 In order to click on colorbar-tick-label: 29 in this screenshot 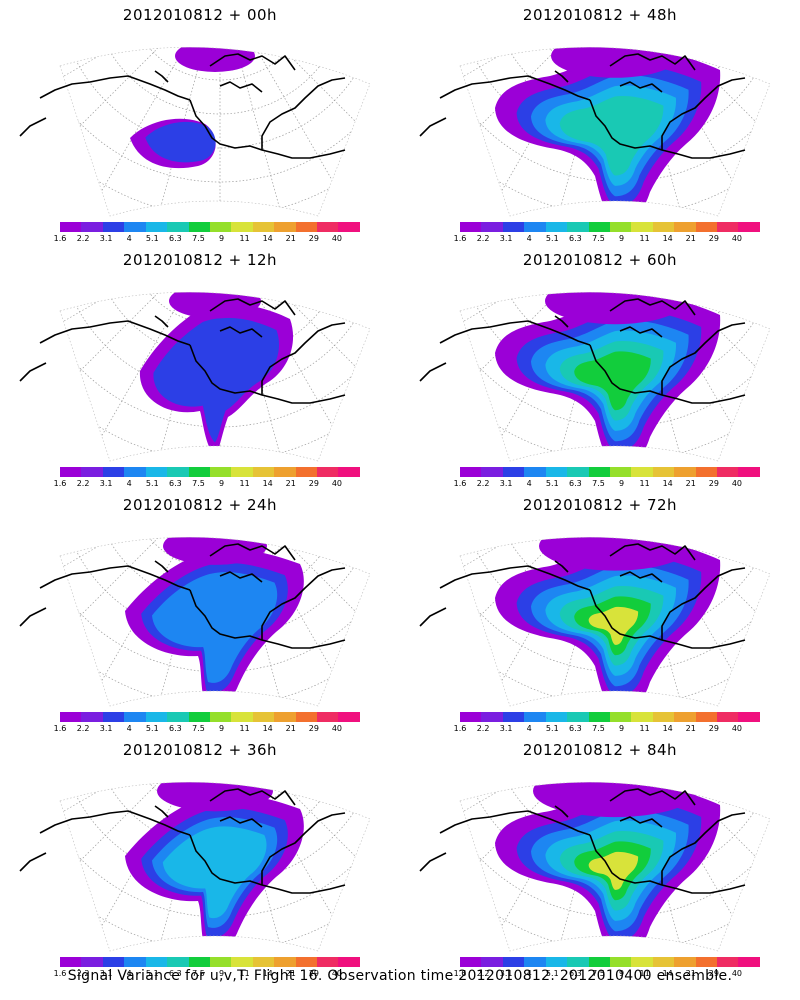, I will do `click(713, 238)`.